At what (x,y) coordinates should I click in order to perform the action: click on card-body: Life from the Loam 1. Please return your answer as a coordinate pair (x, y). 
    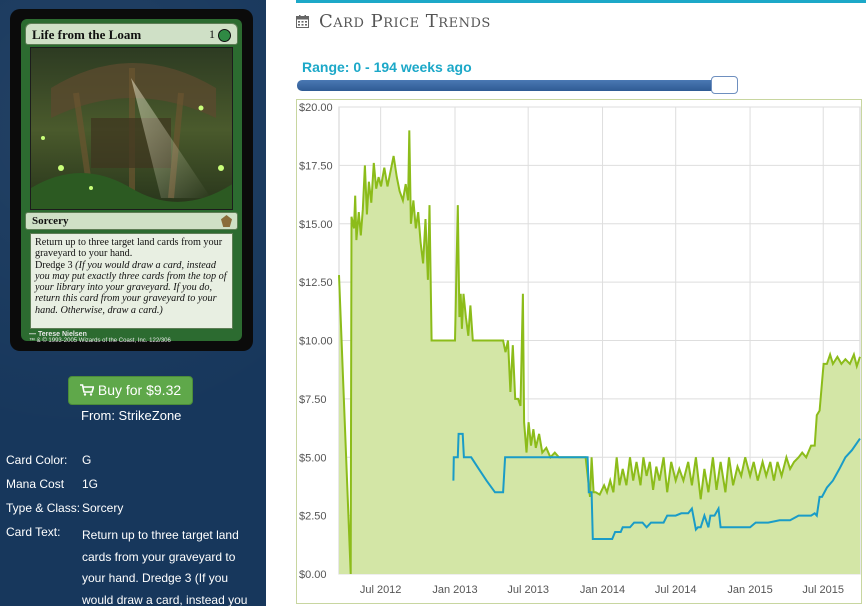
    Looking at the image, I should click on (131, 181).